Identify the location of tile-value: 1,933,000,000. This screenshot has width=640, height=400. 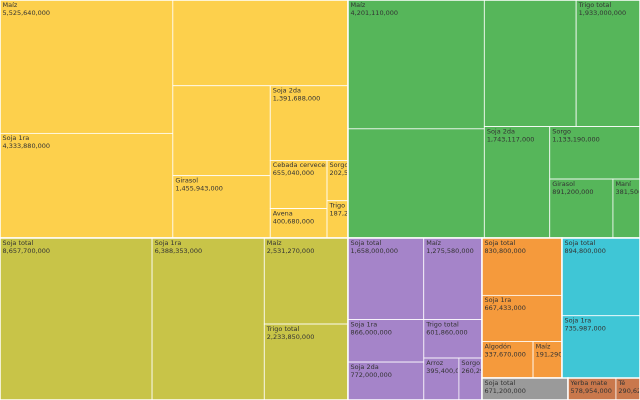
(603, 13).